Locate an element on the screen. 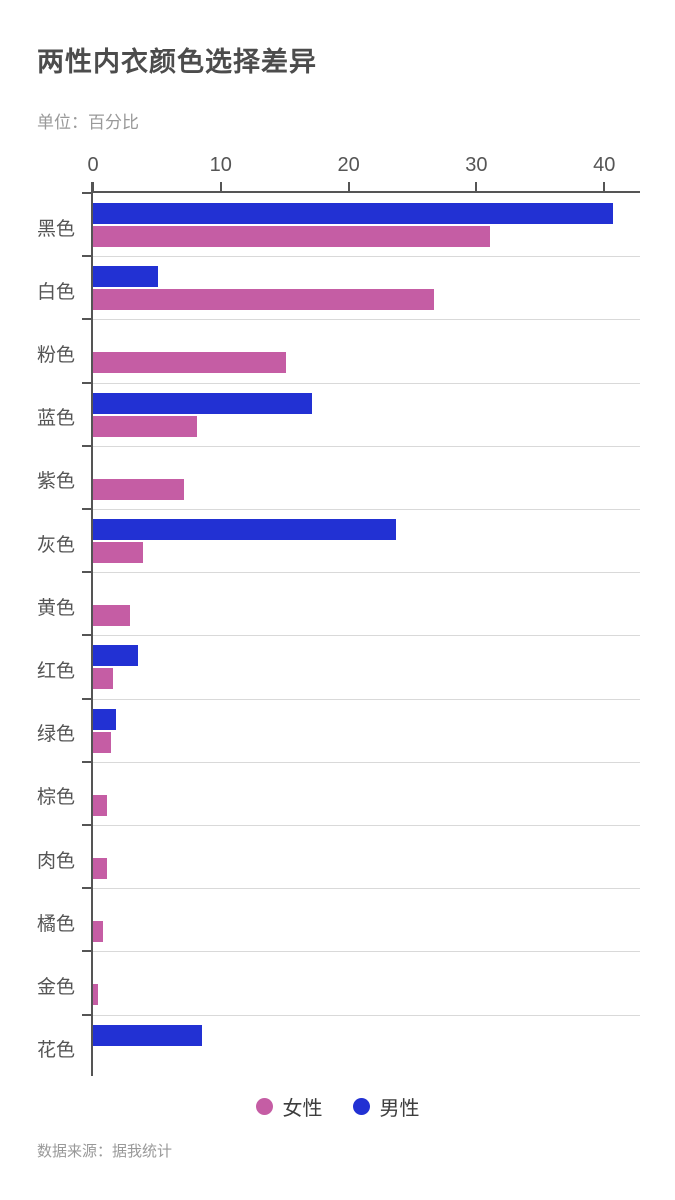 The width and height of the screenshot is (675, 1200). category-label: 灰色 is located at coordinates (56, 545).